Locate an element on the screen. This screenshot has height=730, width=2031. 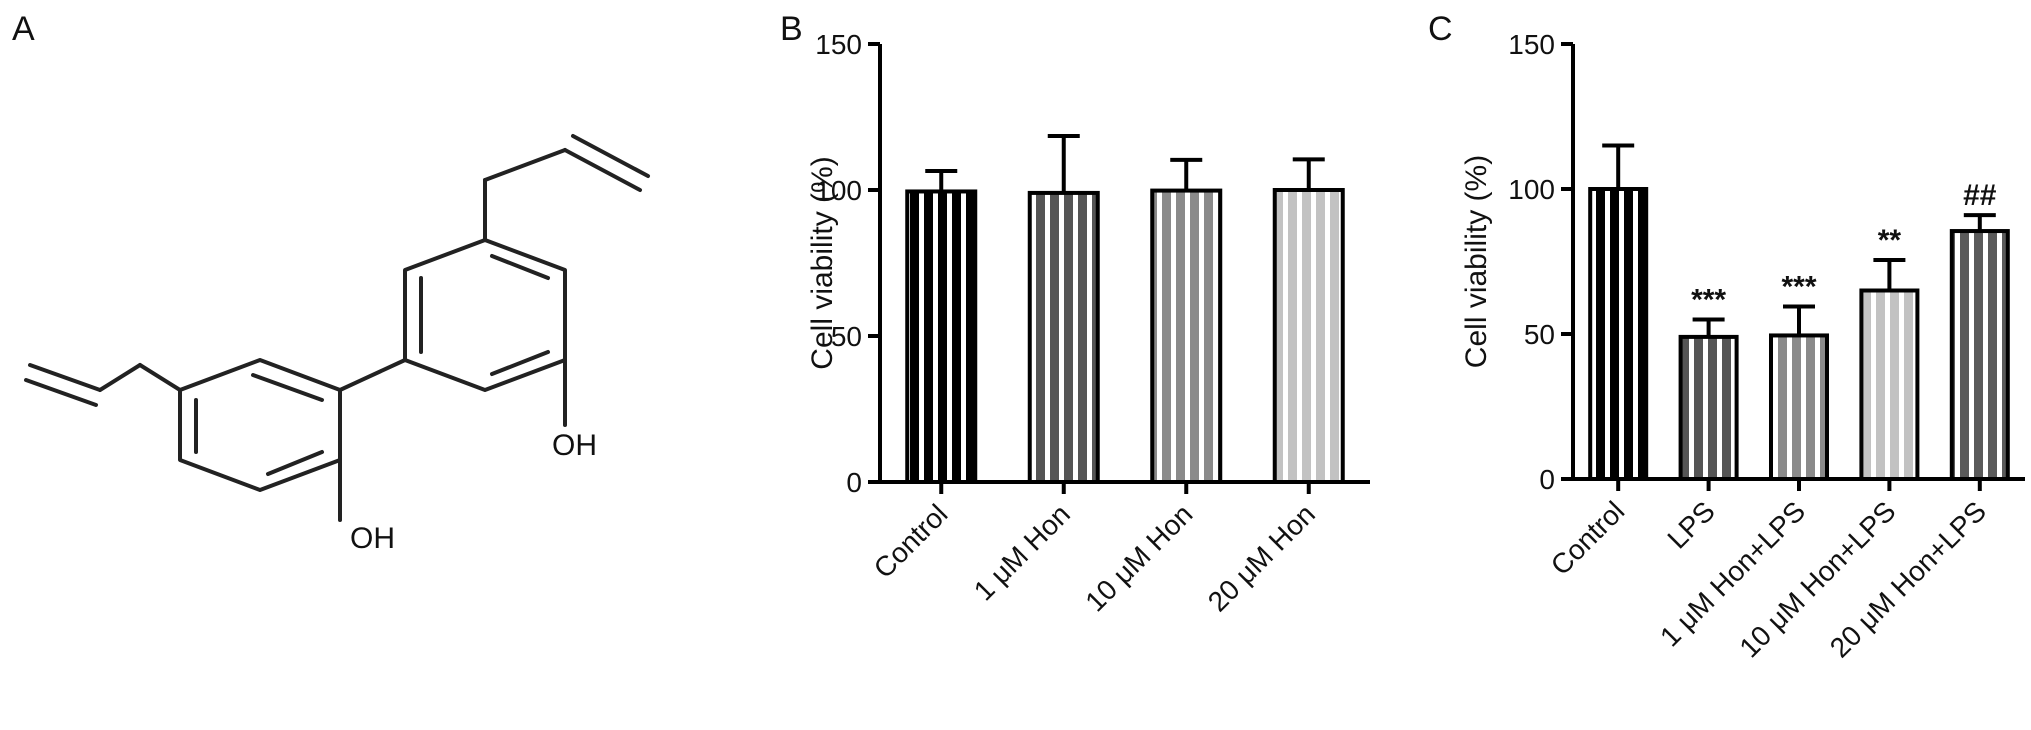
significance-label: ** is located at coordinates (1890, 240).